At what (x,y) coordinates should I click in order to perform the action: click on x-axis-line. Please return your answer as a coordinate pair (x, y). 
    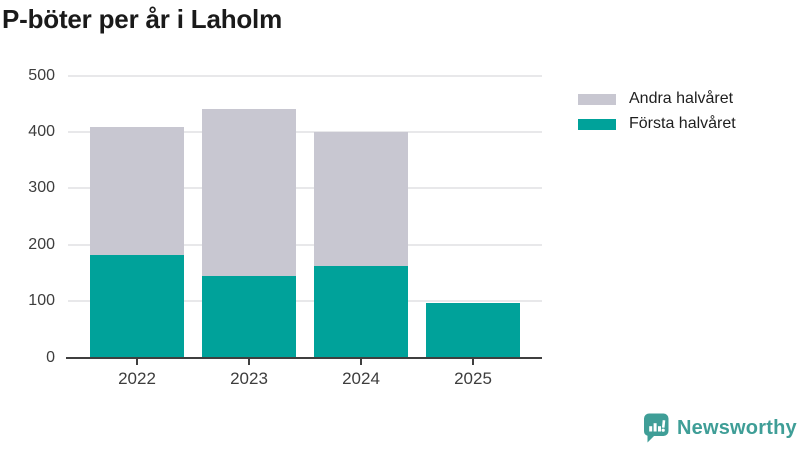
    Looking at the image, I should click on (304, 357).